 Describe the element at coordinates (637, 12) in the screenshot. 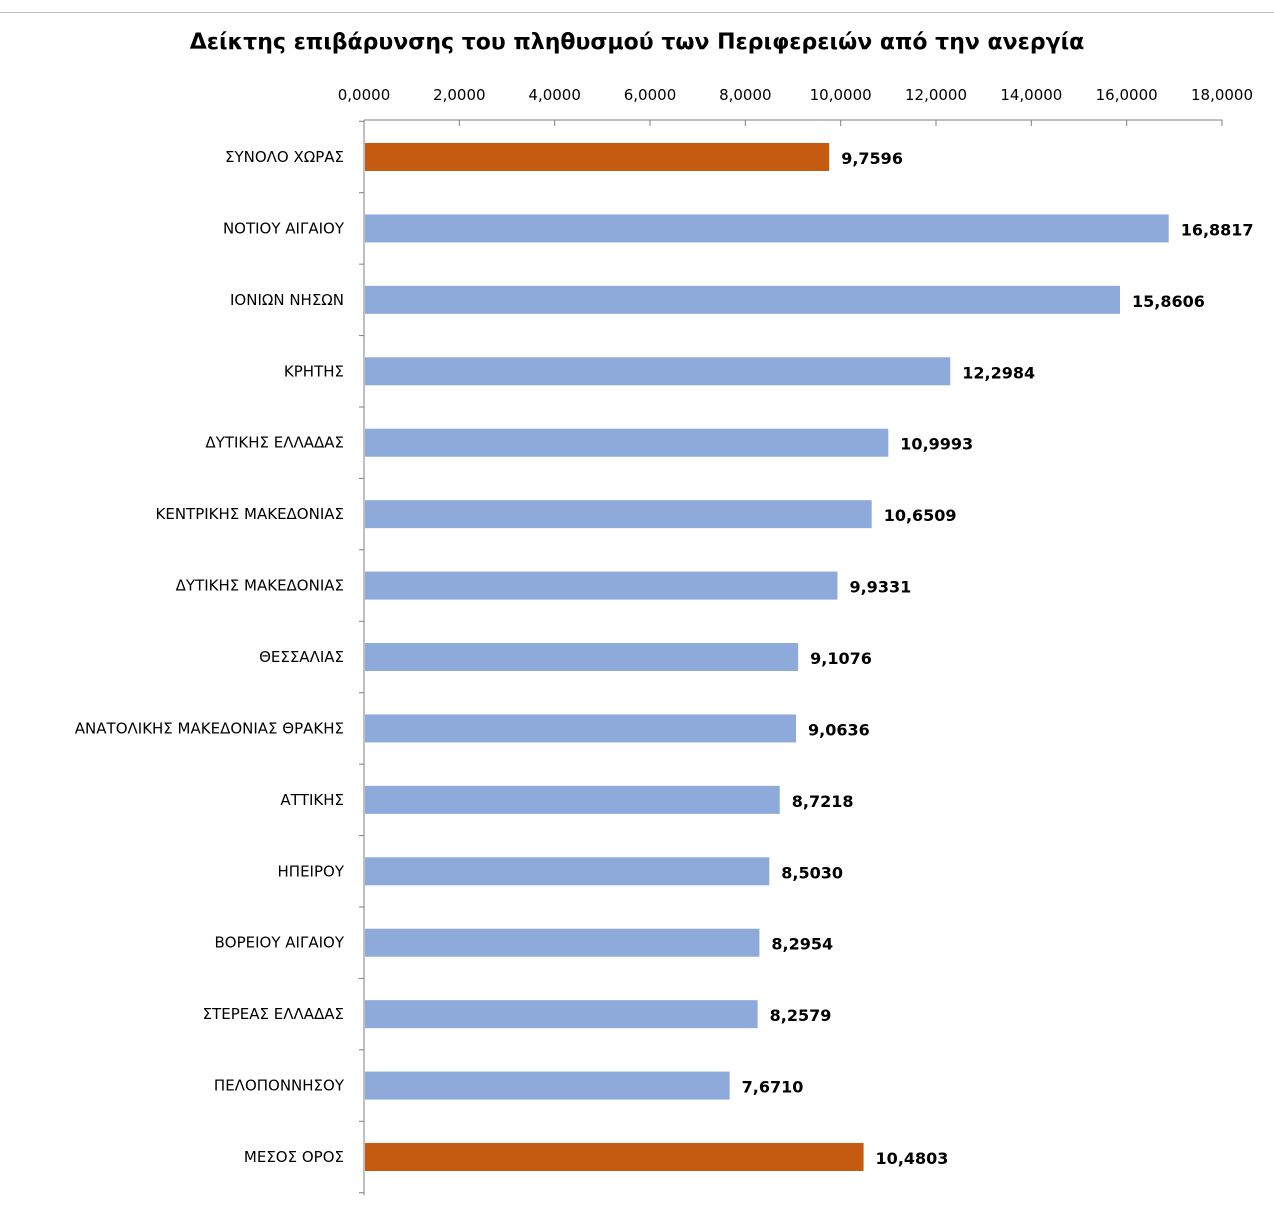

I see `top-border-line` at that location.